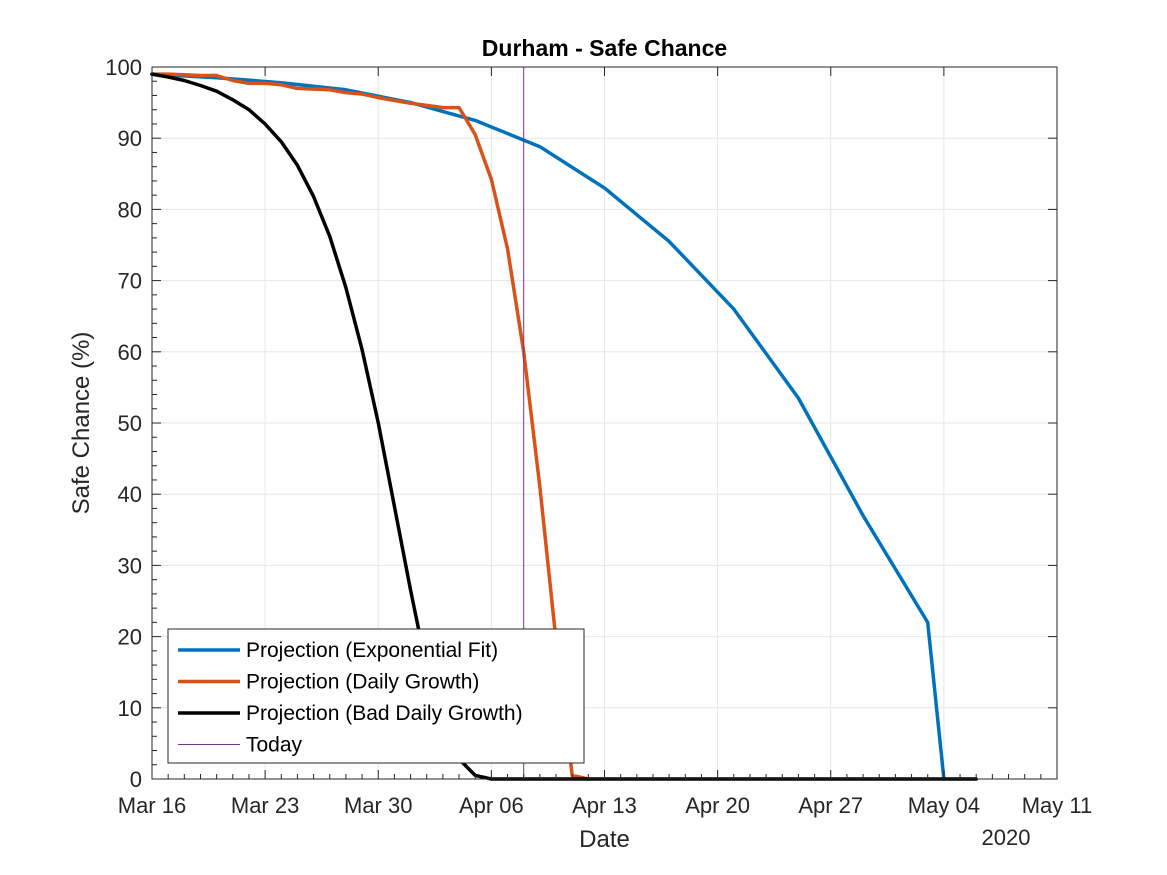 The image size is (1167, 875). Describe the element at coordinates (130, 281) in the screenshot. I see `y-tick-label: 70` at that location.